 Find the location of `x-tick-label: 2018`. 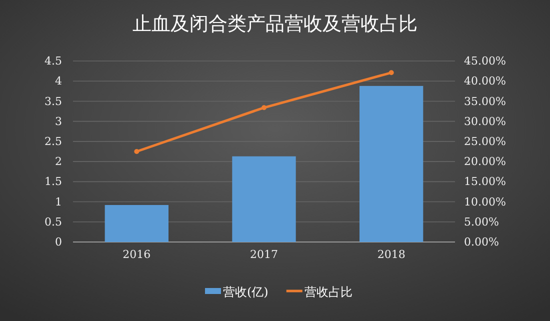

x-tick-label: 2018 is located at coordinates (391, 254).